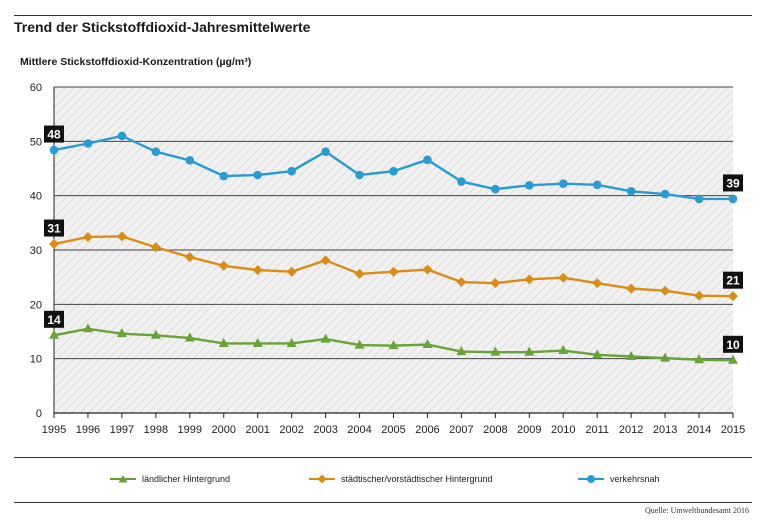 This screenshot has height=523, width=767. Describe the element at coordinates (36, 251) in the screenshot. I see `y-tick-label: 30` at that location.